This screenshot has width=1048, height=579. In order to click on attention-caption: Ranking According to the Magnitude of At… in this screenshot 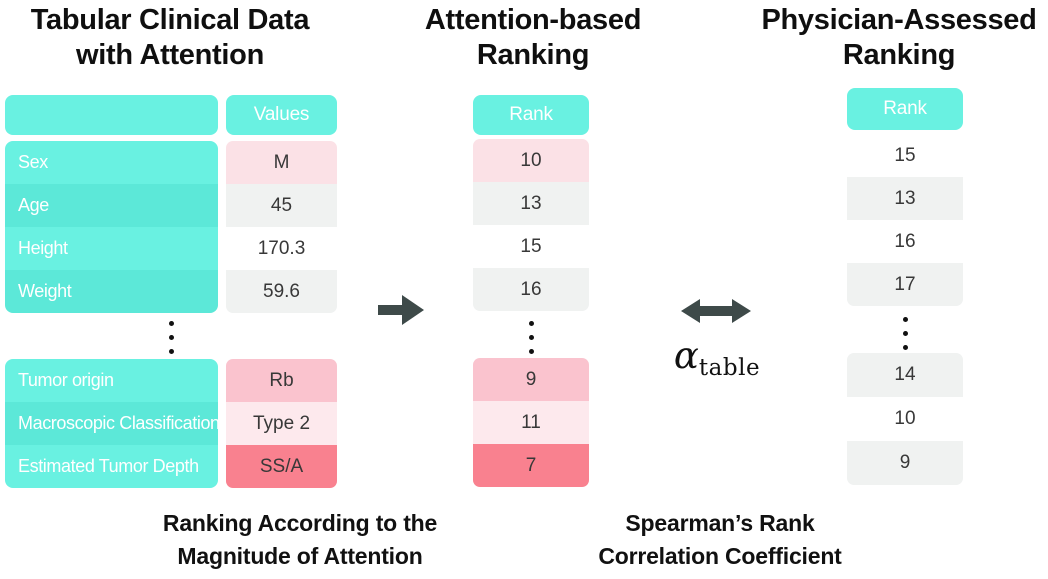, I will do `click(300, 540)`.